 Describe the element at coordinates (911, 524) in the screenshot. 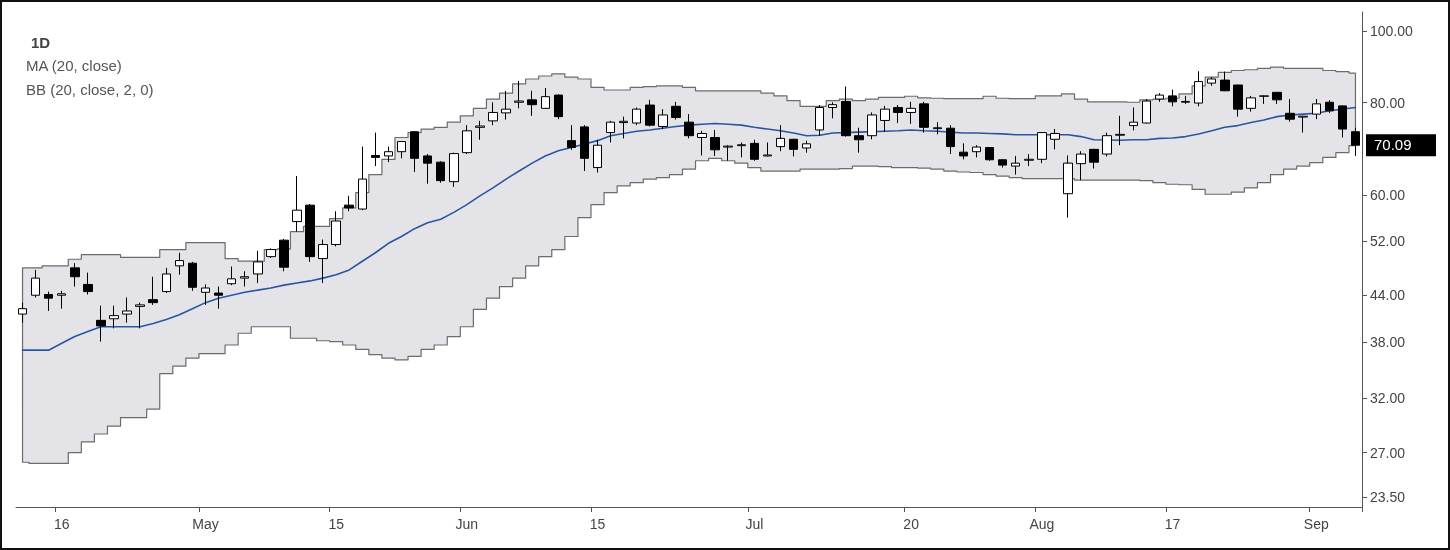

I see `x-tick-label: 20` at that location.